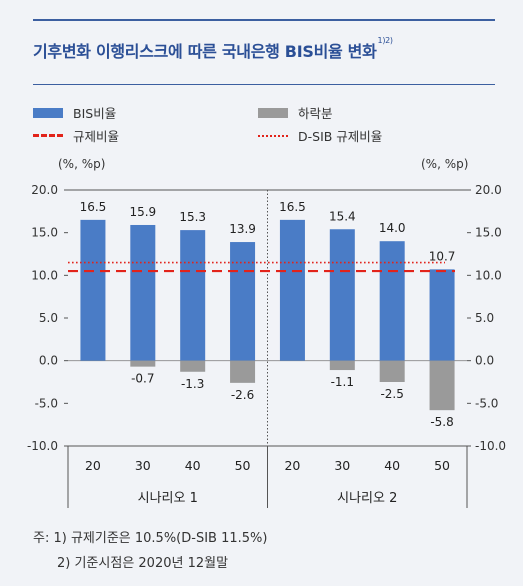 The width and height of the screenshot is (523, 586). Describe the element at coordinates (205, 51) in the screenshot. I see `chart-title-text: 기후변화 이행리스크에 따른 국내은행 BIS비율 변화` at that location.